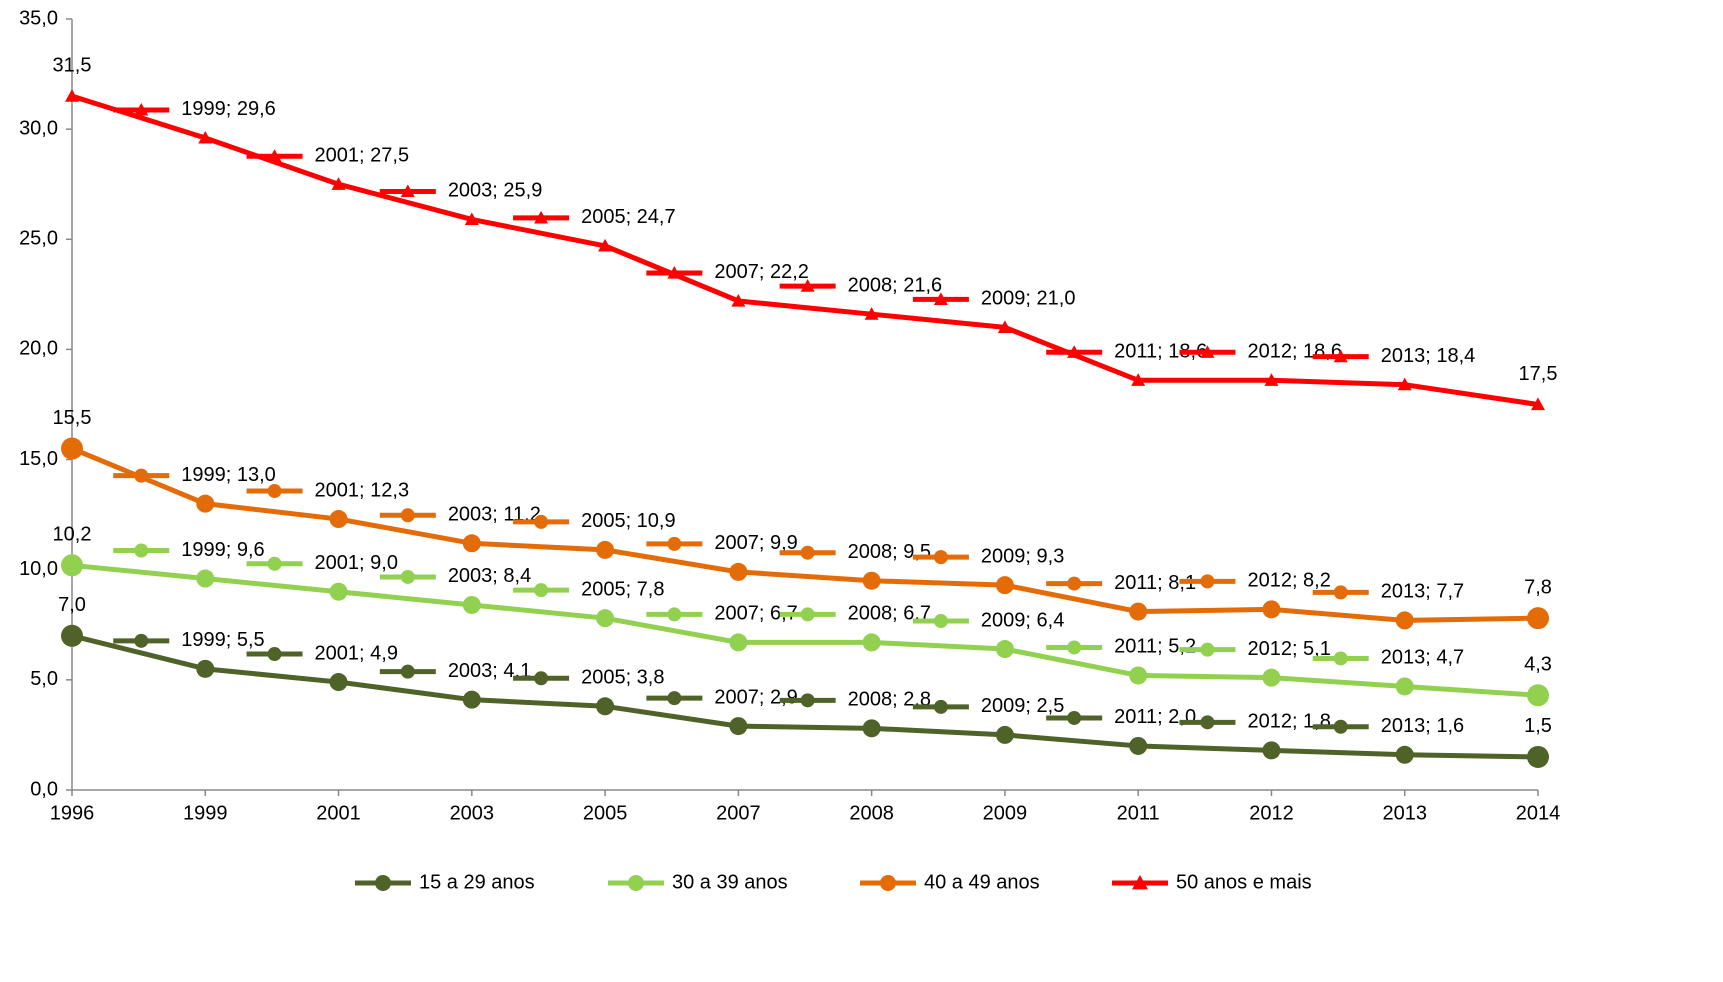 This screenshot has width=1723, height=982. What do you see at coordinates (1428, 356) in the screenshot?
I see `data-label: 2013; 18,4` at bounding box center [1428, 356].